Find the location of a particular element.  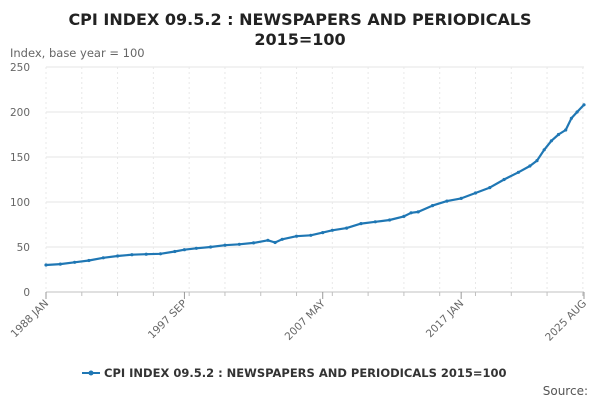

y-tick-label: 150 is located at coordinates (20, 158).